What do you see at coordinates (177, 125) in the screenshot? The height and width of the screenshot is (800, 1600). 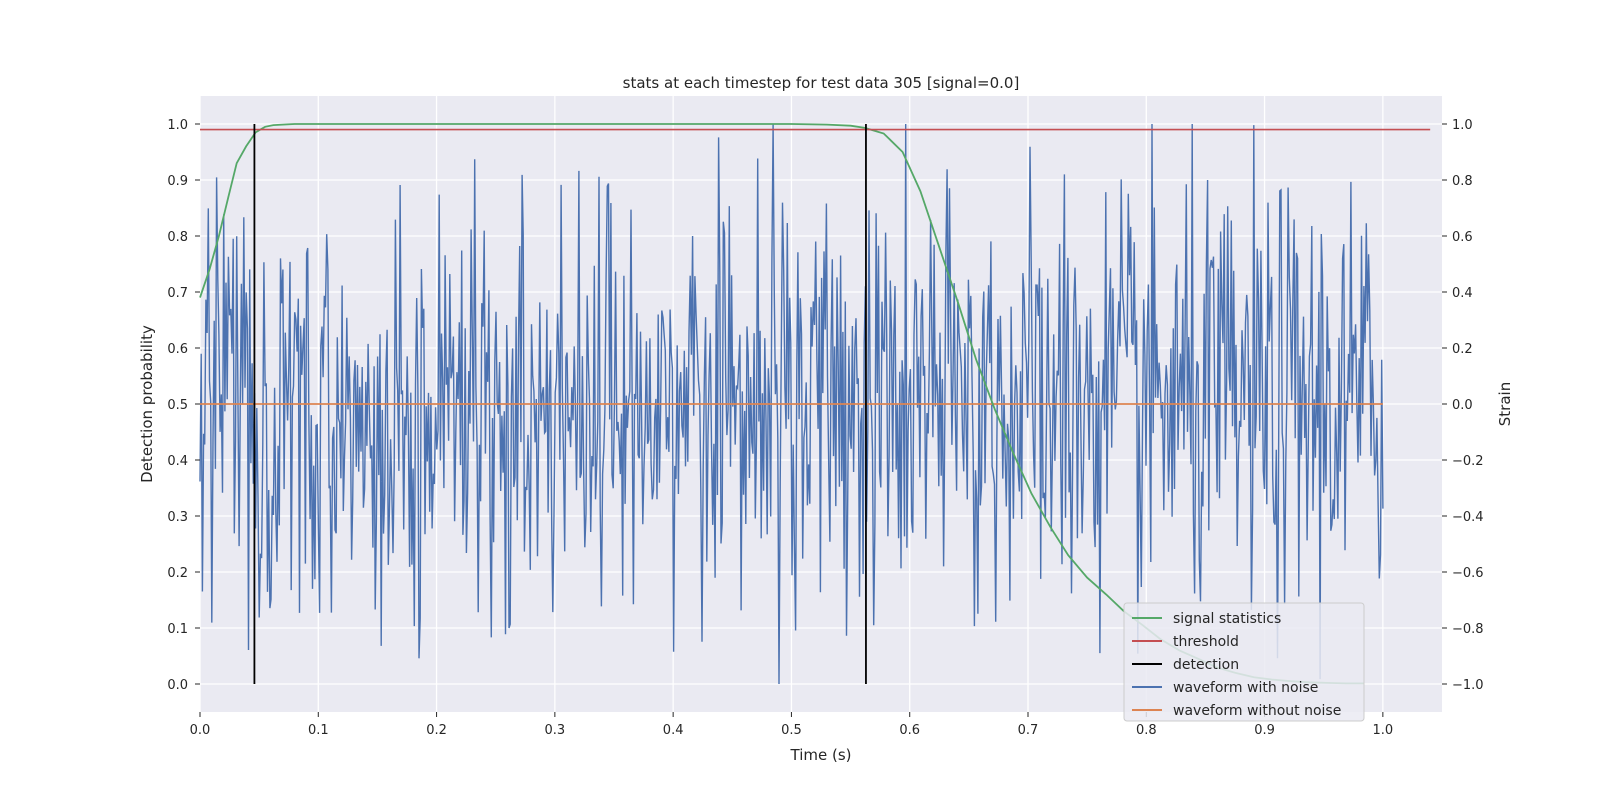 I see `y-tick-label: 1.0` at bounding box center [177, 125].